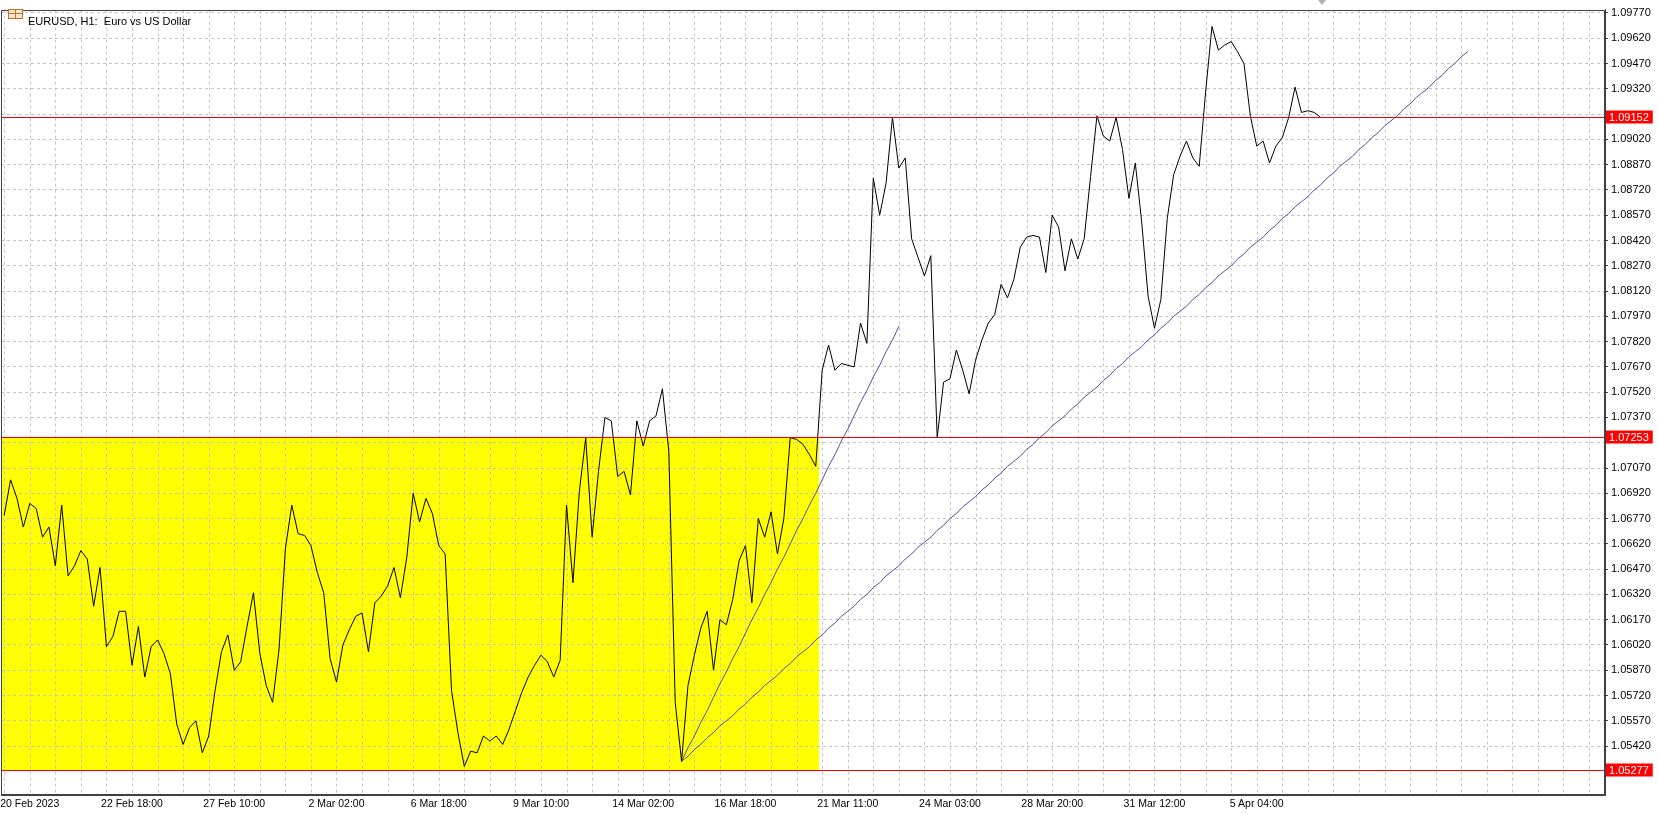 Image resolution: width=1658 pixels, height=814 pixels. What do you see at coordinates (1629, 436) in the screenshot?
I see `ref-line-label: 1.07253` at bounding box center [1629, 436].